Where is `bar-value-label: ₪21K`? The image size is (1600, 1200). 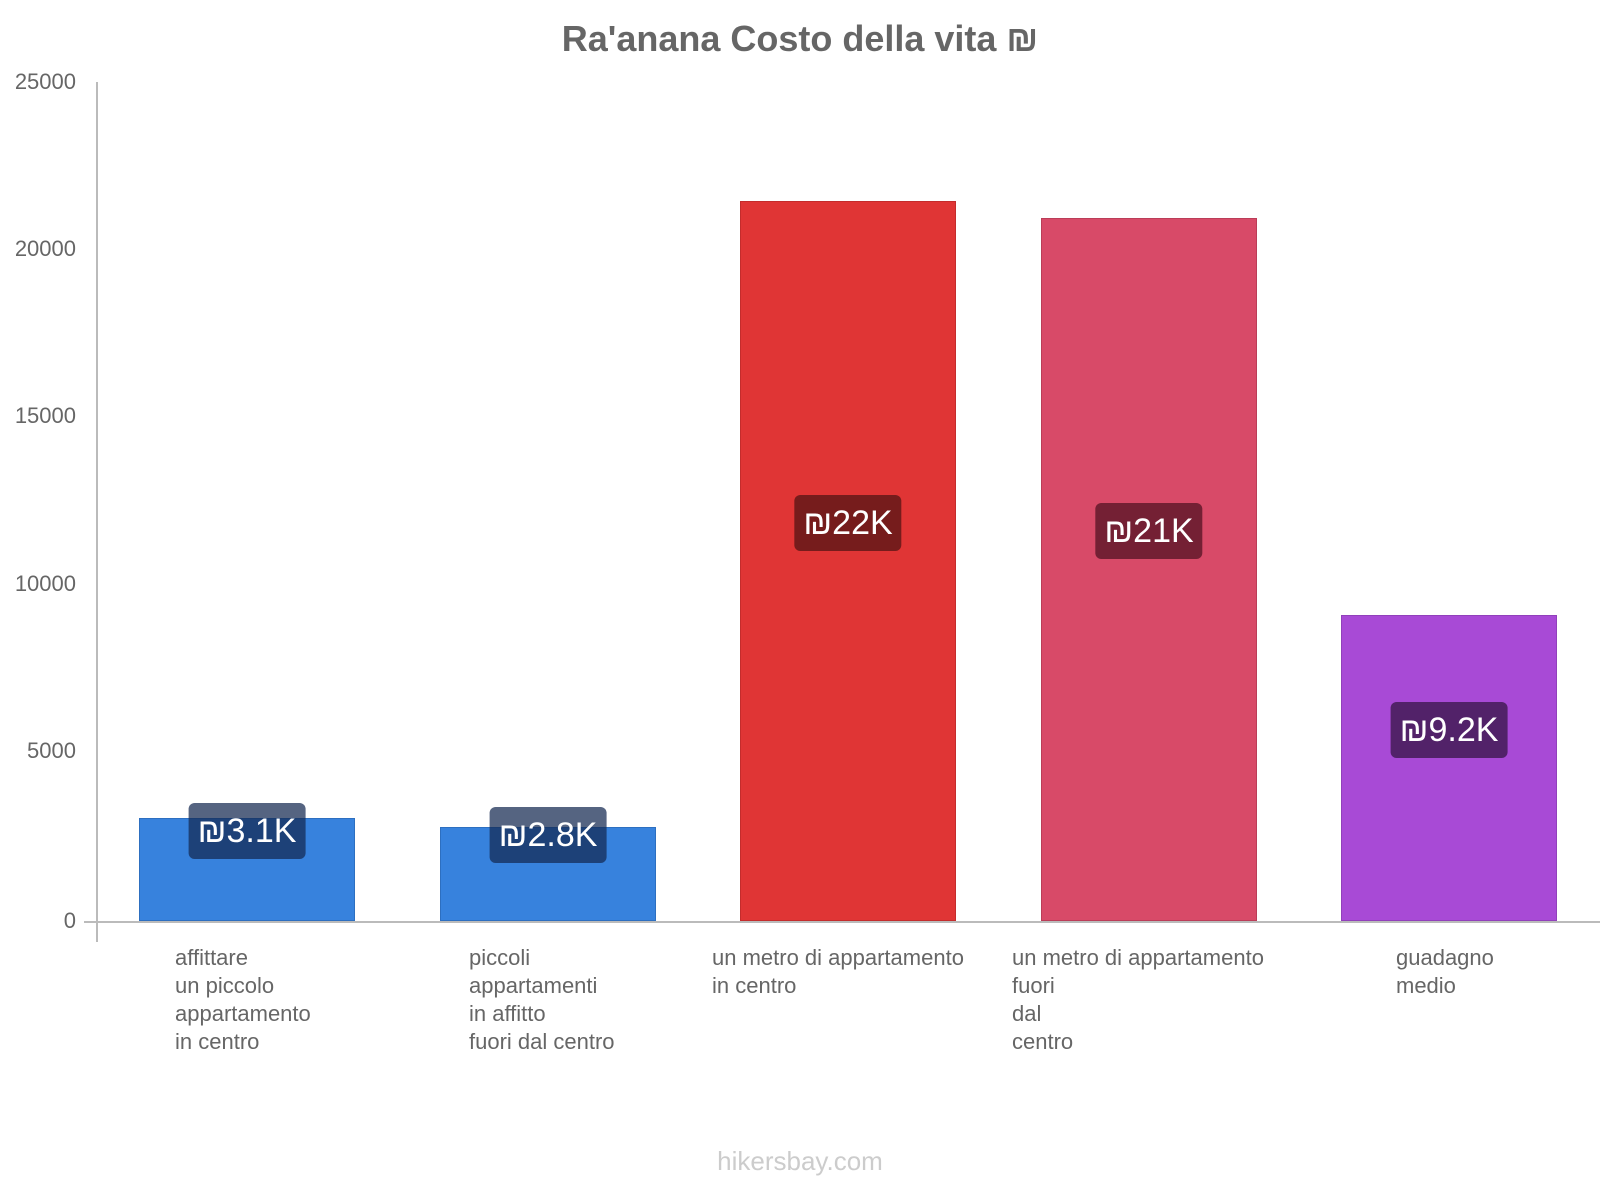 bar-value-label: ₪21K is located at coordinates (1149, 531).